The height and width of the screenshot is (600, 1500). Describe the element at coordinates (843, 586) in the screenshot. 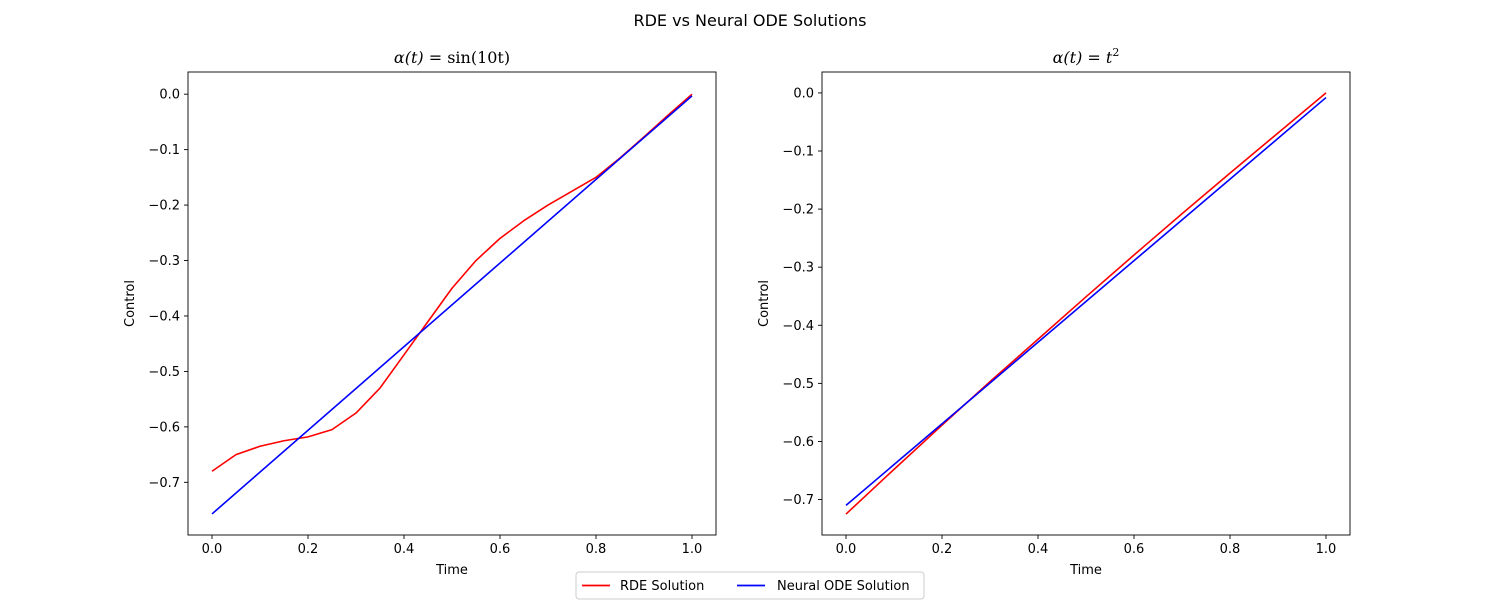

I see `legend-label: Neural ODE Solution` at that location.